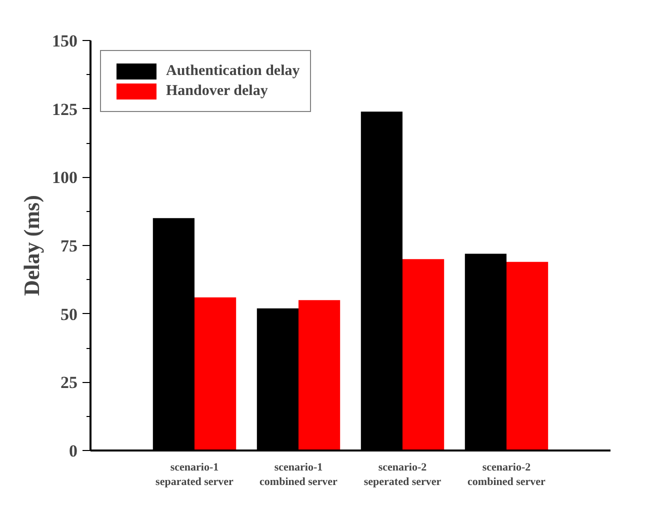  Describe the element at coordinates (73, 451) in the screenshot. I see `y-tick-label: 0` at that location.